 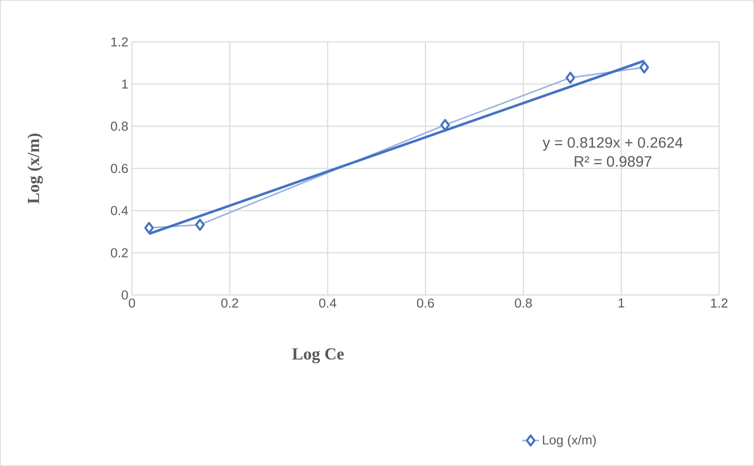 What do you see at coordinates (318, 356) in the screenshot?
I see `x-axis-title: Log Ce` at bounding box center [318, 356].